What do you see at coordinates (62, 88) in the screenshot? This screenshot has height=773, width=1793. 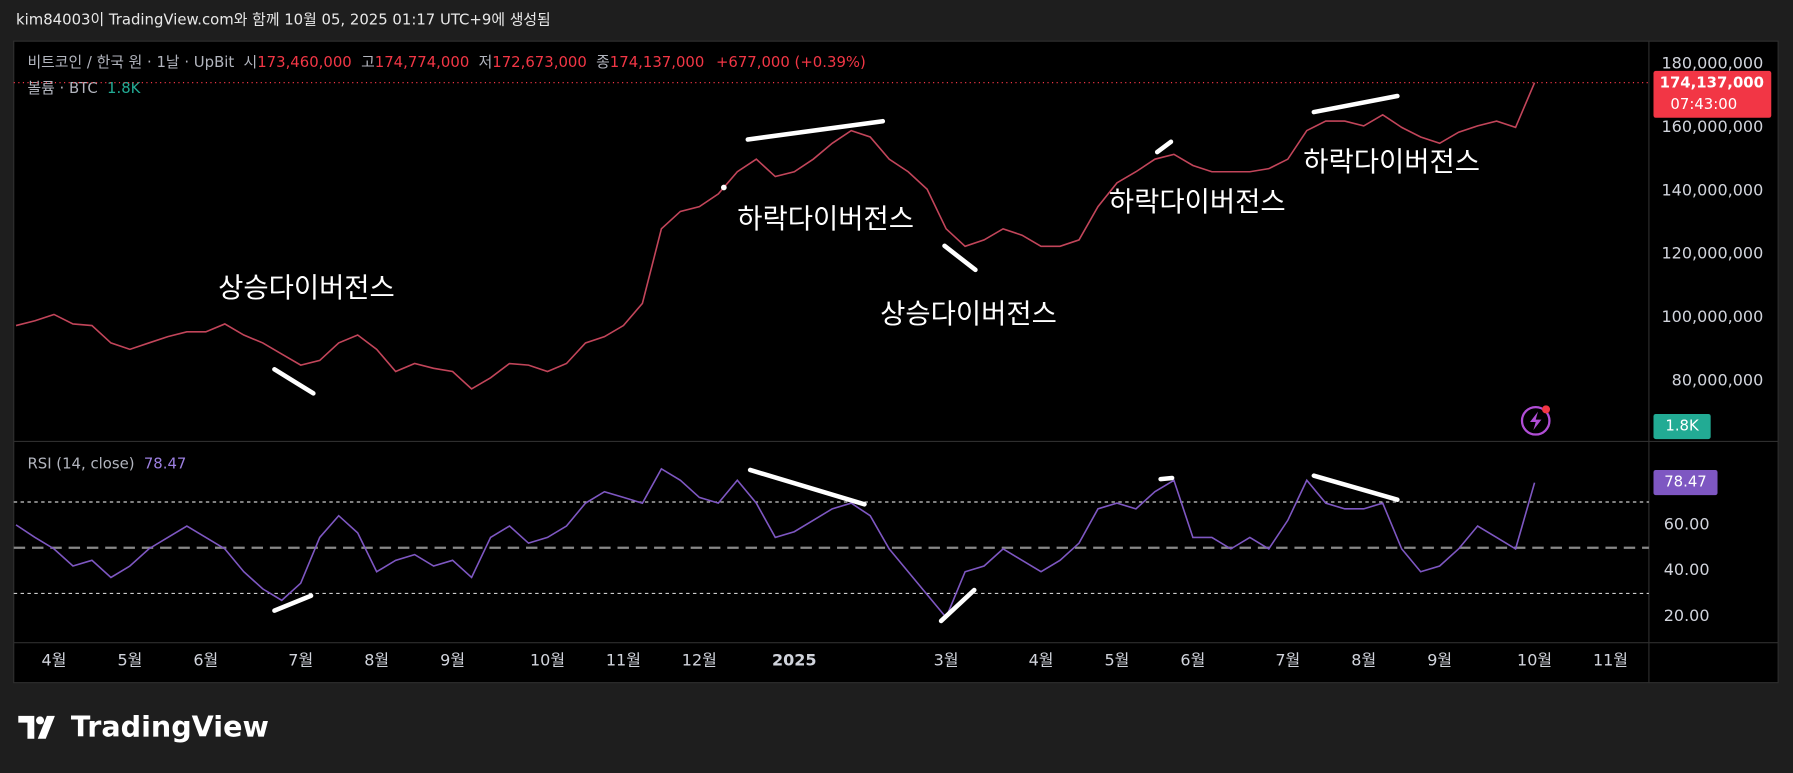 I see `volume-label: 볼륨 · BTC` at bounding box center [62, 88].